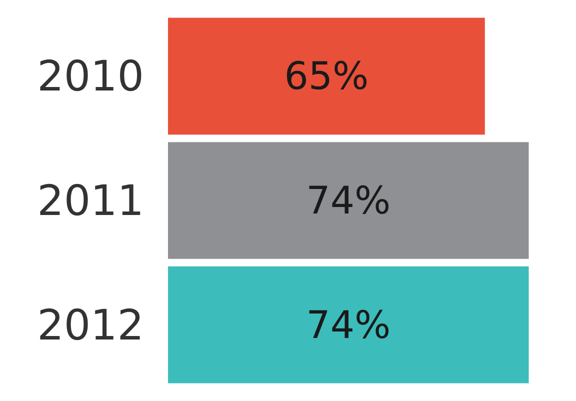 The width and height of the screenshot is (576, 401). What do you see at coordinates (90, 200) in the screenshot?
I see `y-tick-label: 2011` at bounding box center [90, 200].